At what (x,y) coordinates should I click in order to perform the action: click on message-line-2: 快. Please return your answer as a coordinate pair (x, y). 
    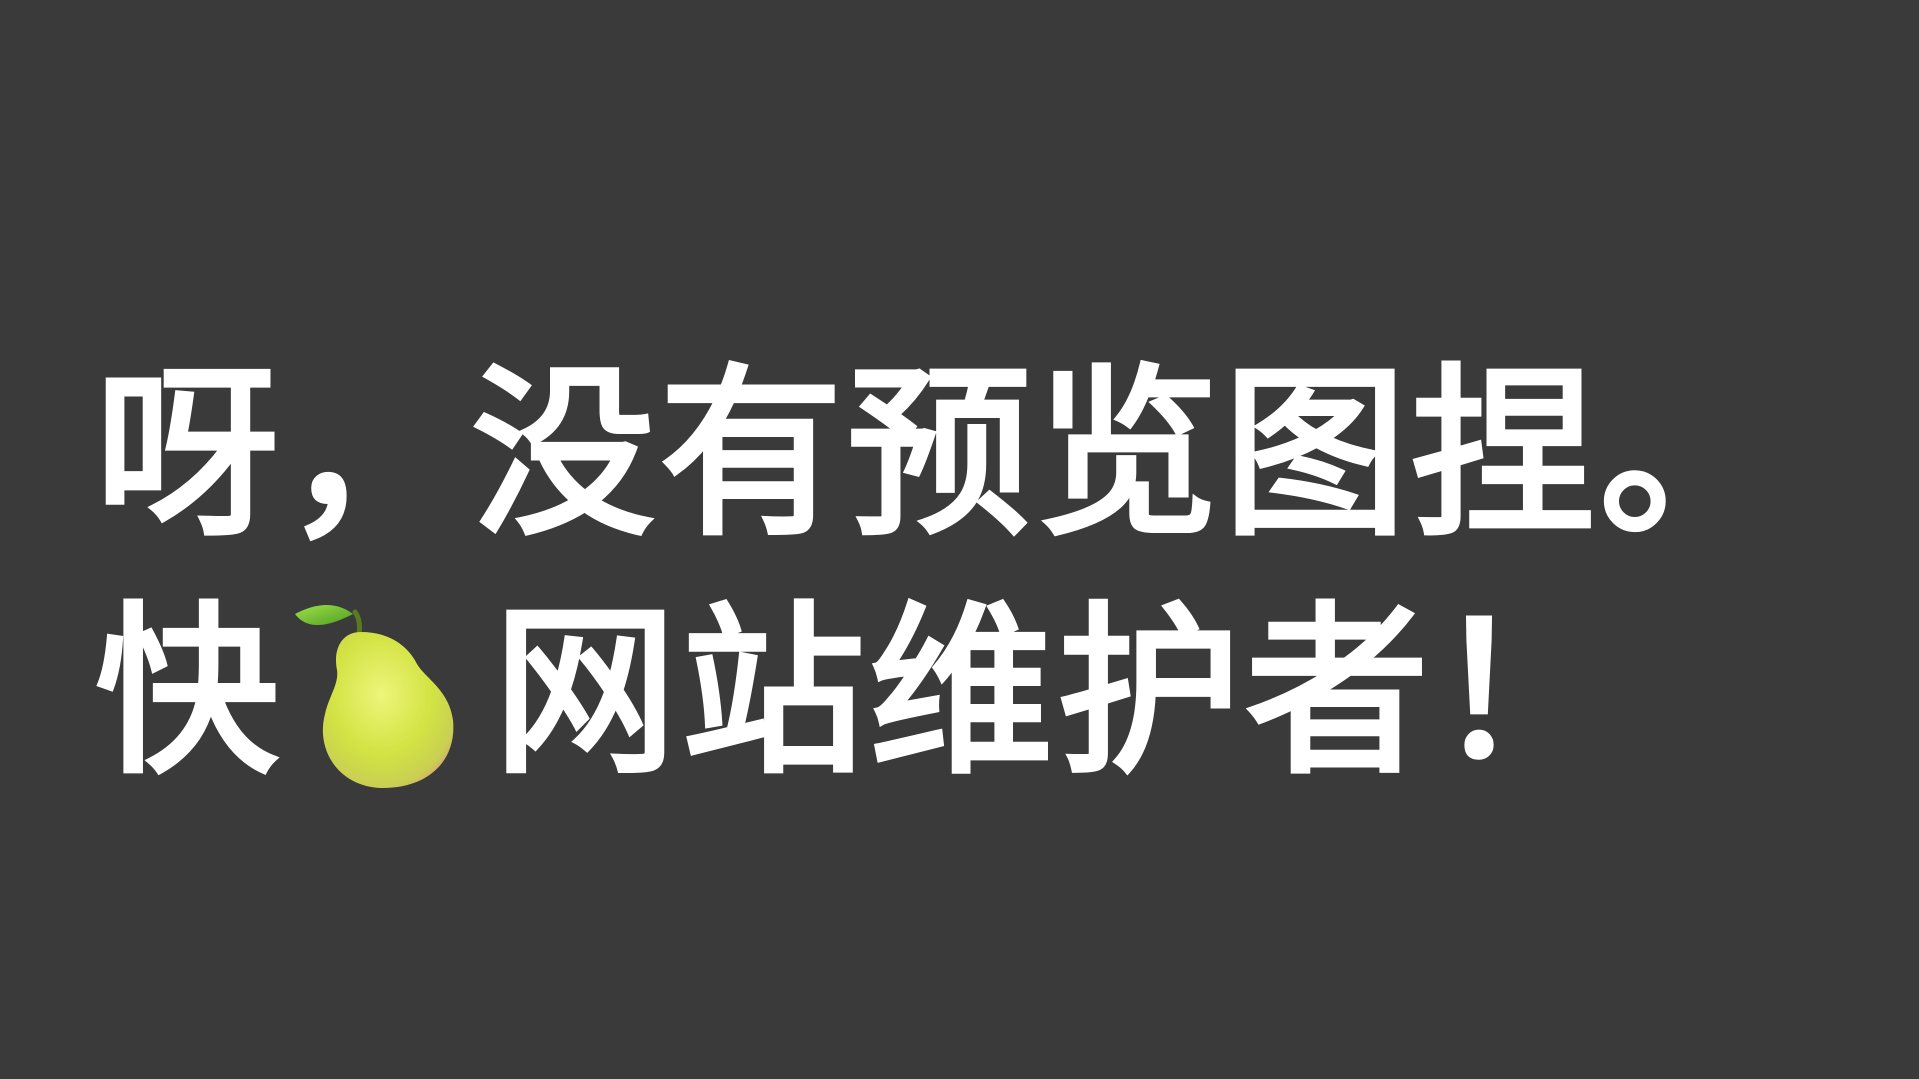
    Looking at the image, I should click on (858, 692).